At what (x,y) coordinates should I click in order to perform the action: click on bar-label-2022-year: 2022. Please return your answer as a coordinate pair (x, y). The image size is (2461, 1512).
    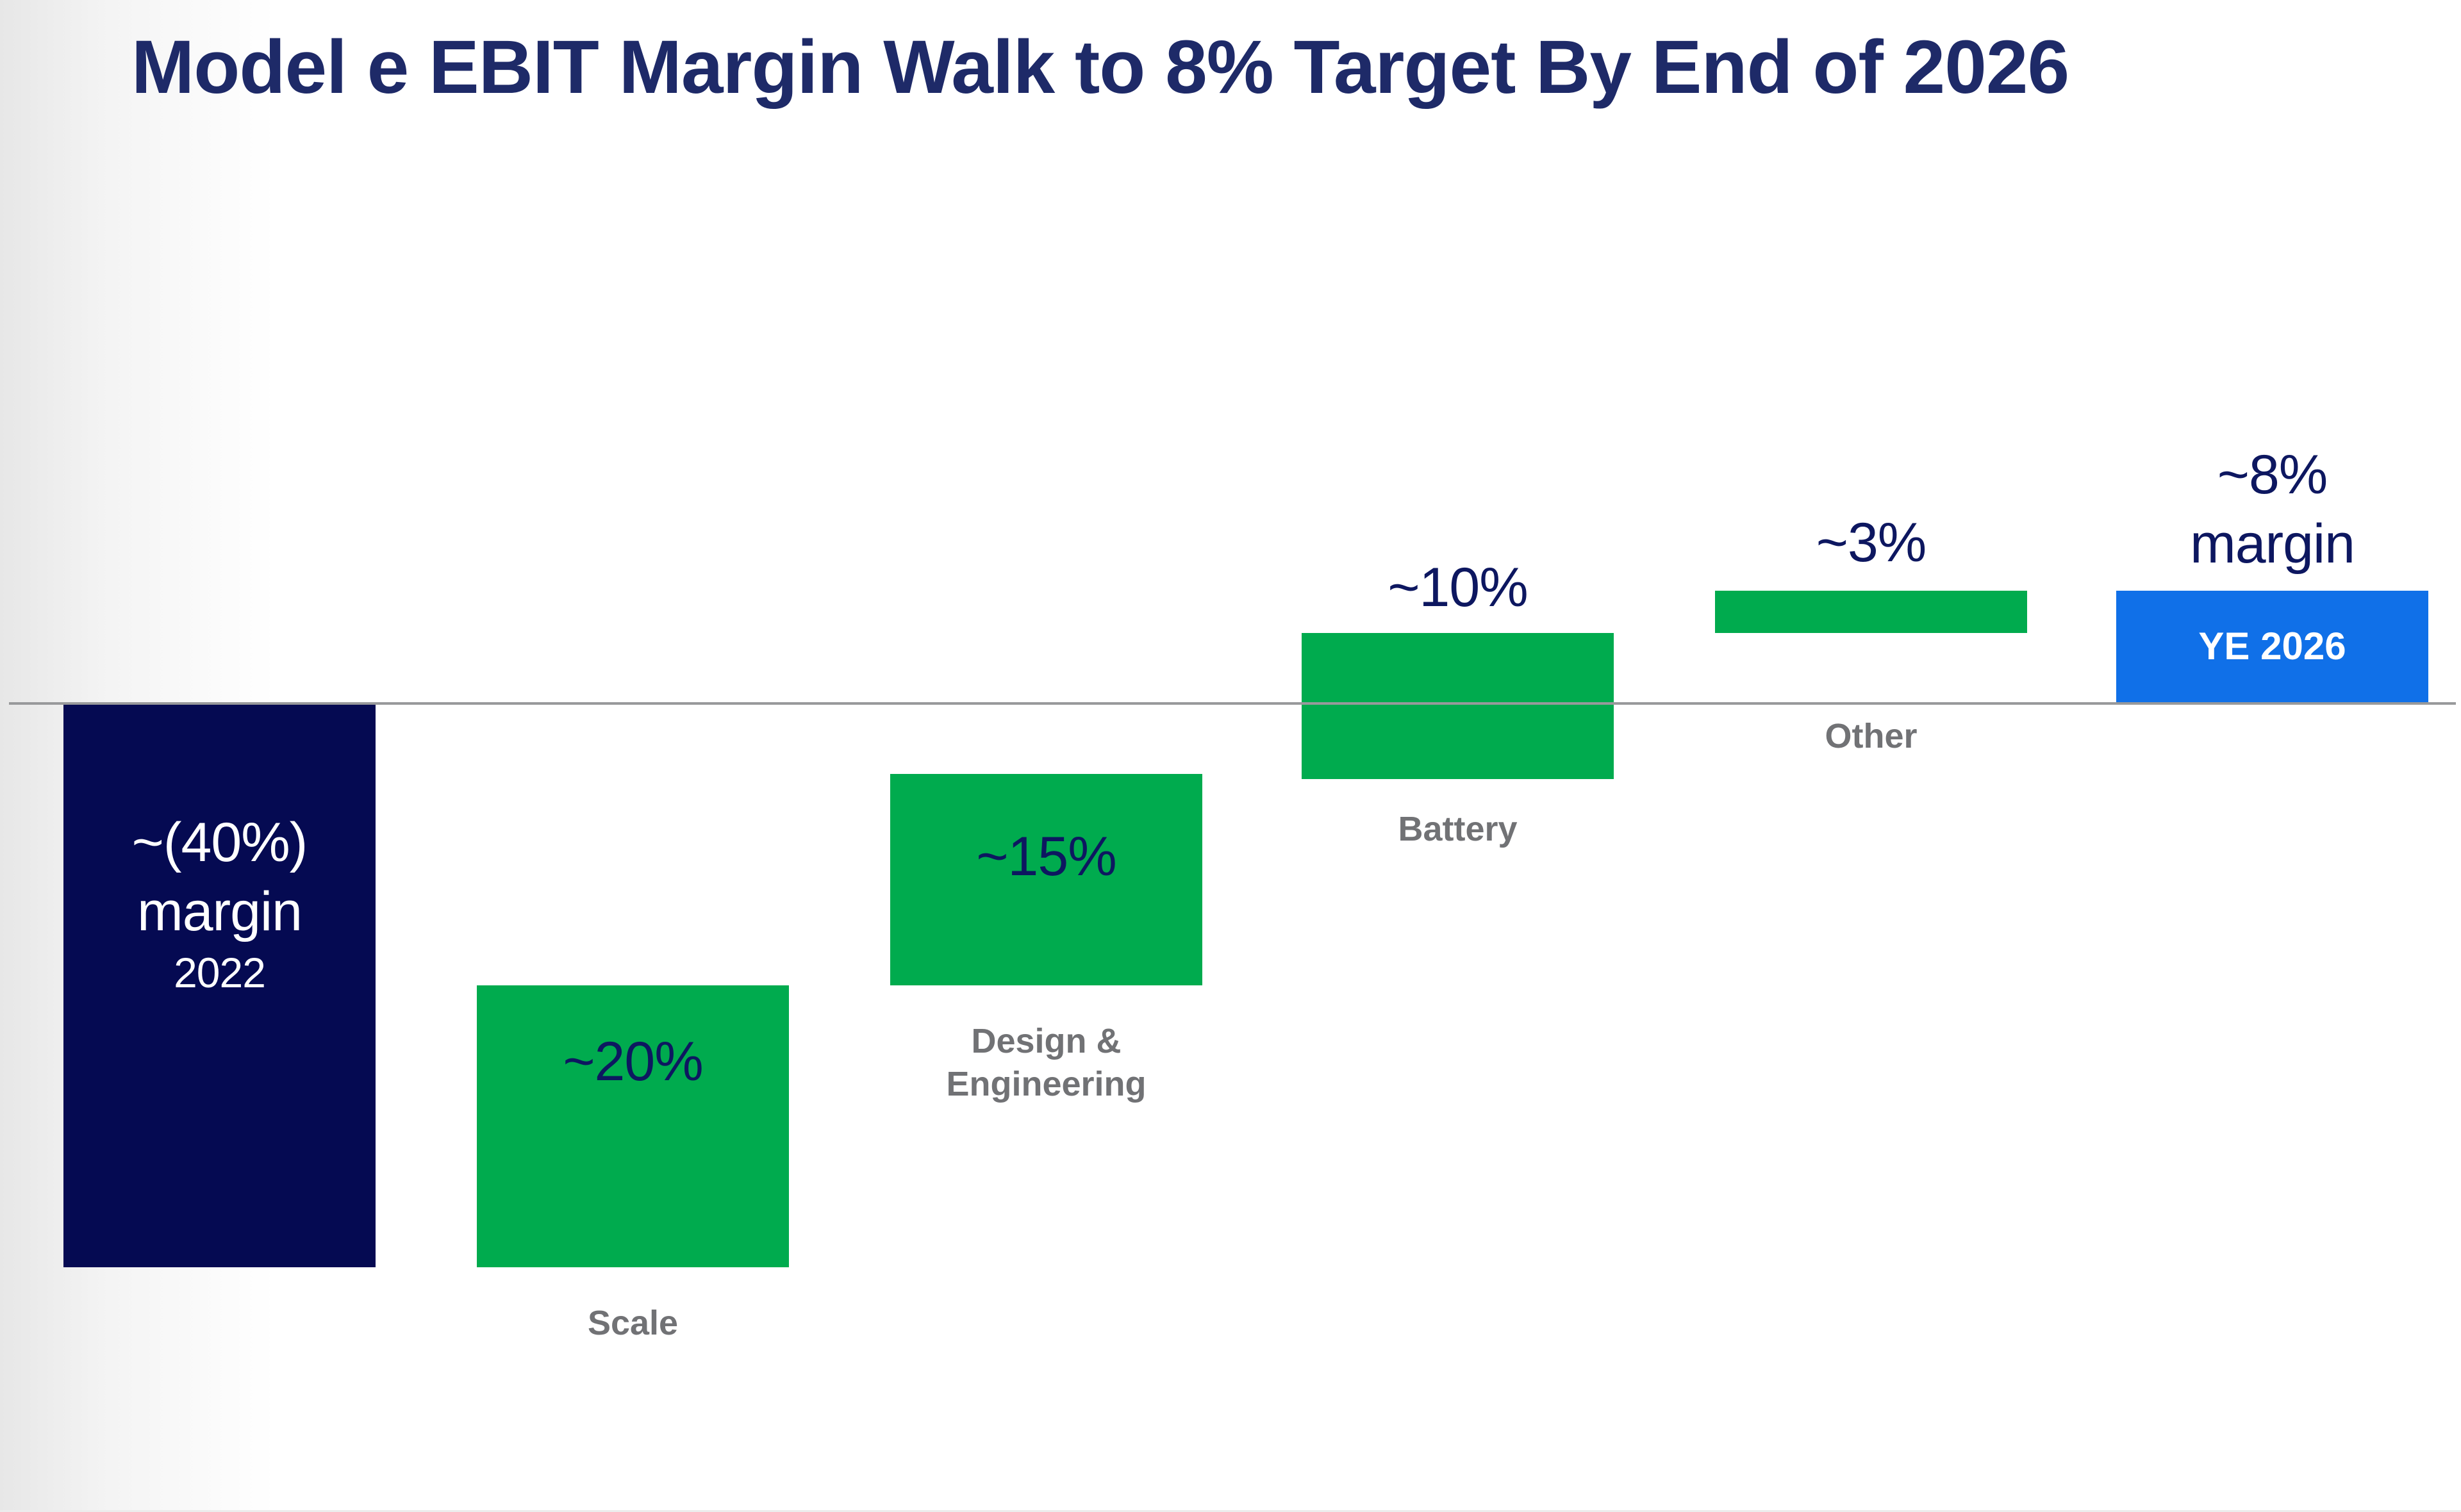
    Looking at the image, I should click on (220, 972).